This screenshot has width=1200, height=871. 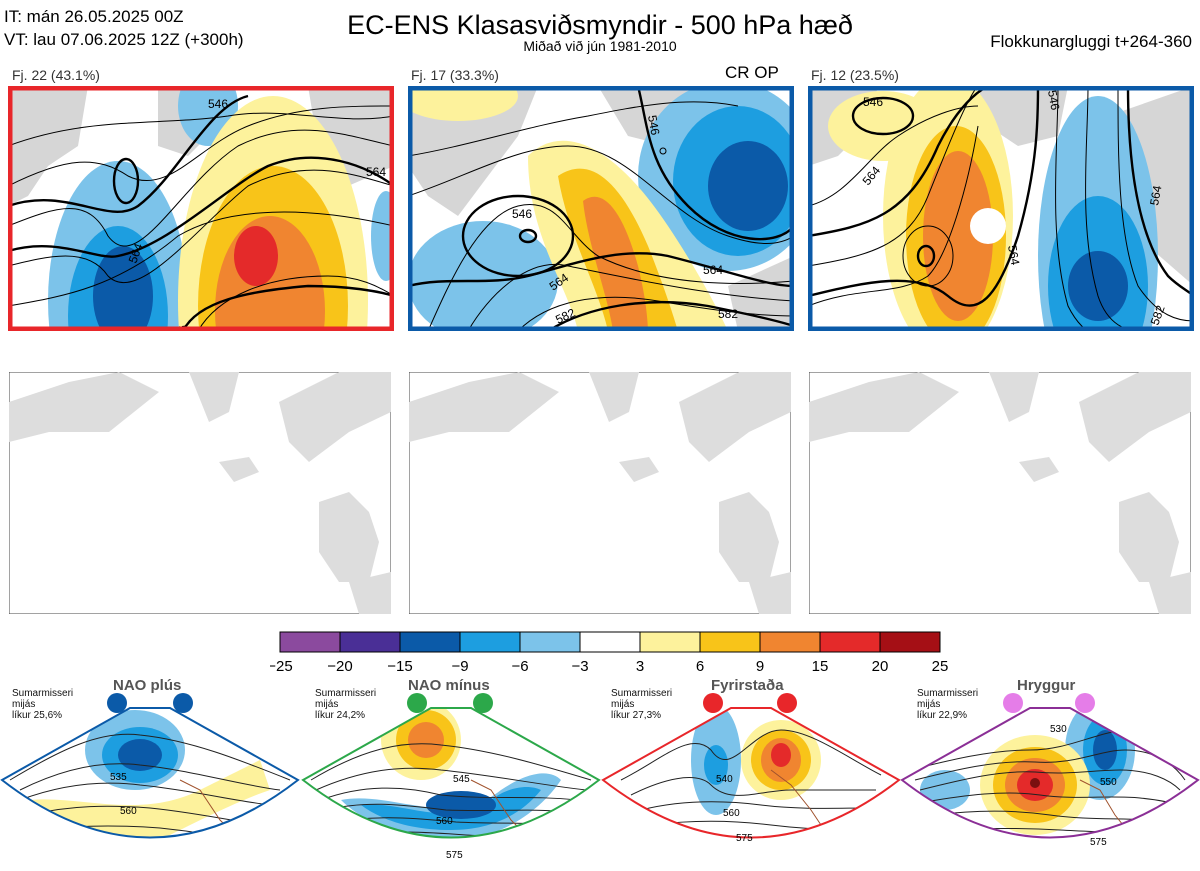 I want to click on colorbar-tick-label: 9, so click(x=760, y=666).